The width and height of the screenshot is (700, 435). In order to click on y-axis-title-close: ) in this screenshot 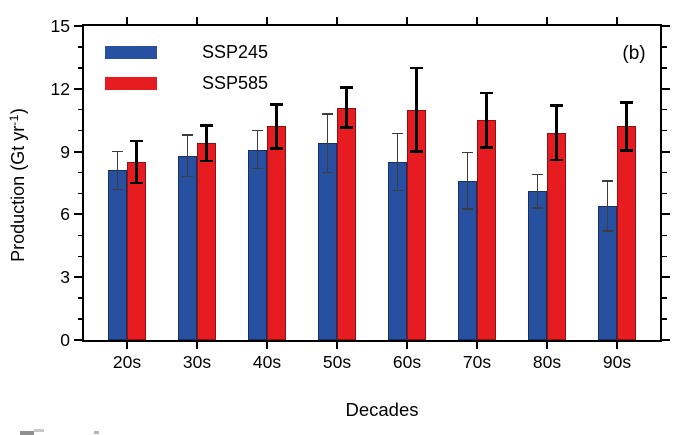, I will do `click(18, 111)`.